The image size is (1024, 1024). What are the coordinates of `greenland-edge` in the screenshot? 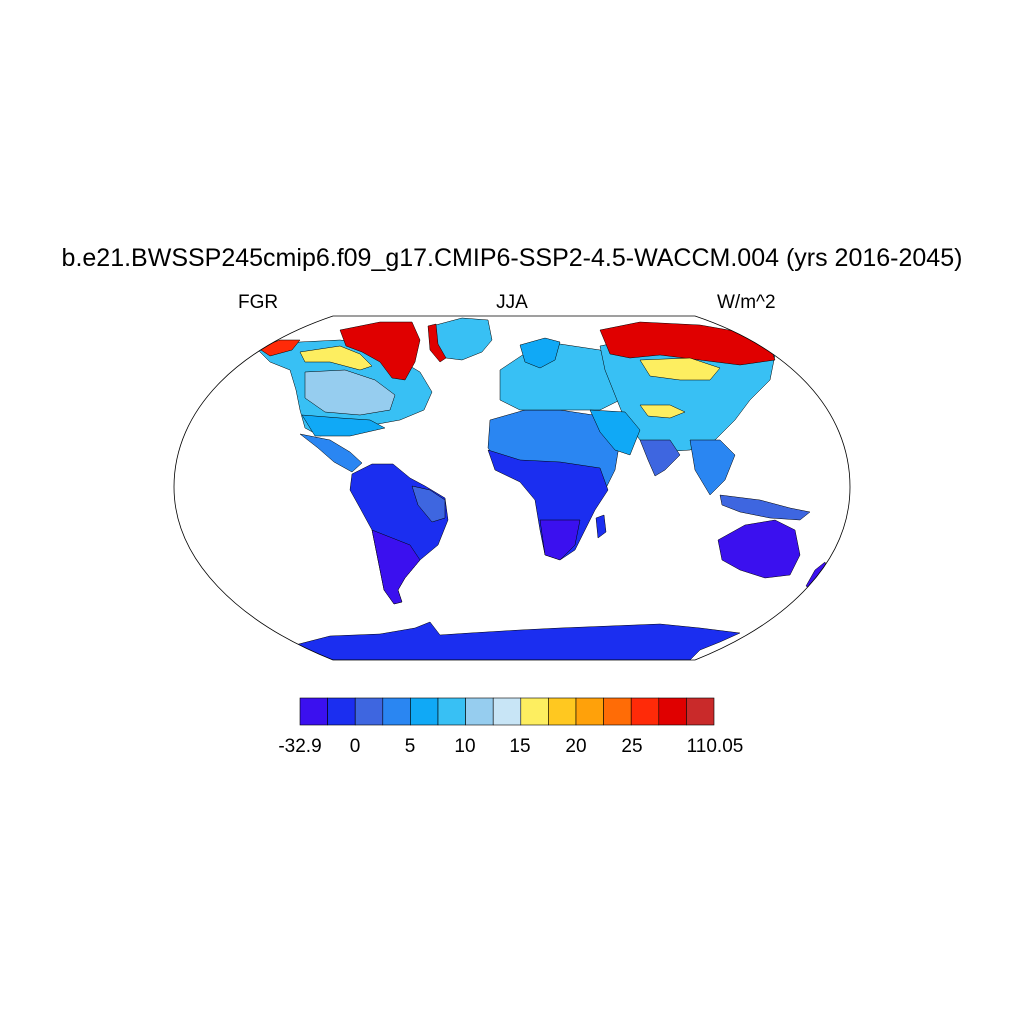 It's located at (437, 343).